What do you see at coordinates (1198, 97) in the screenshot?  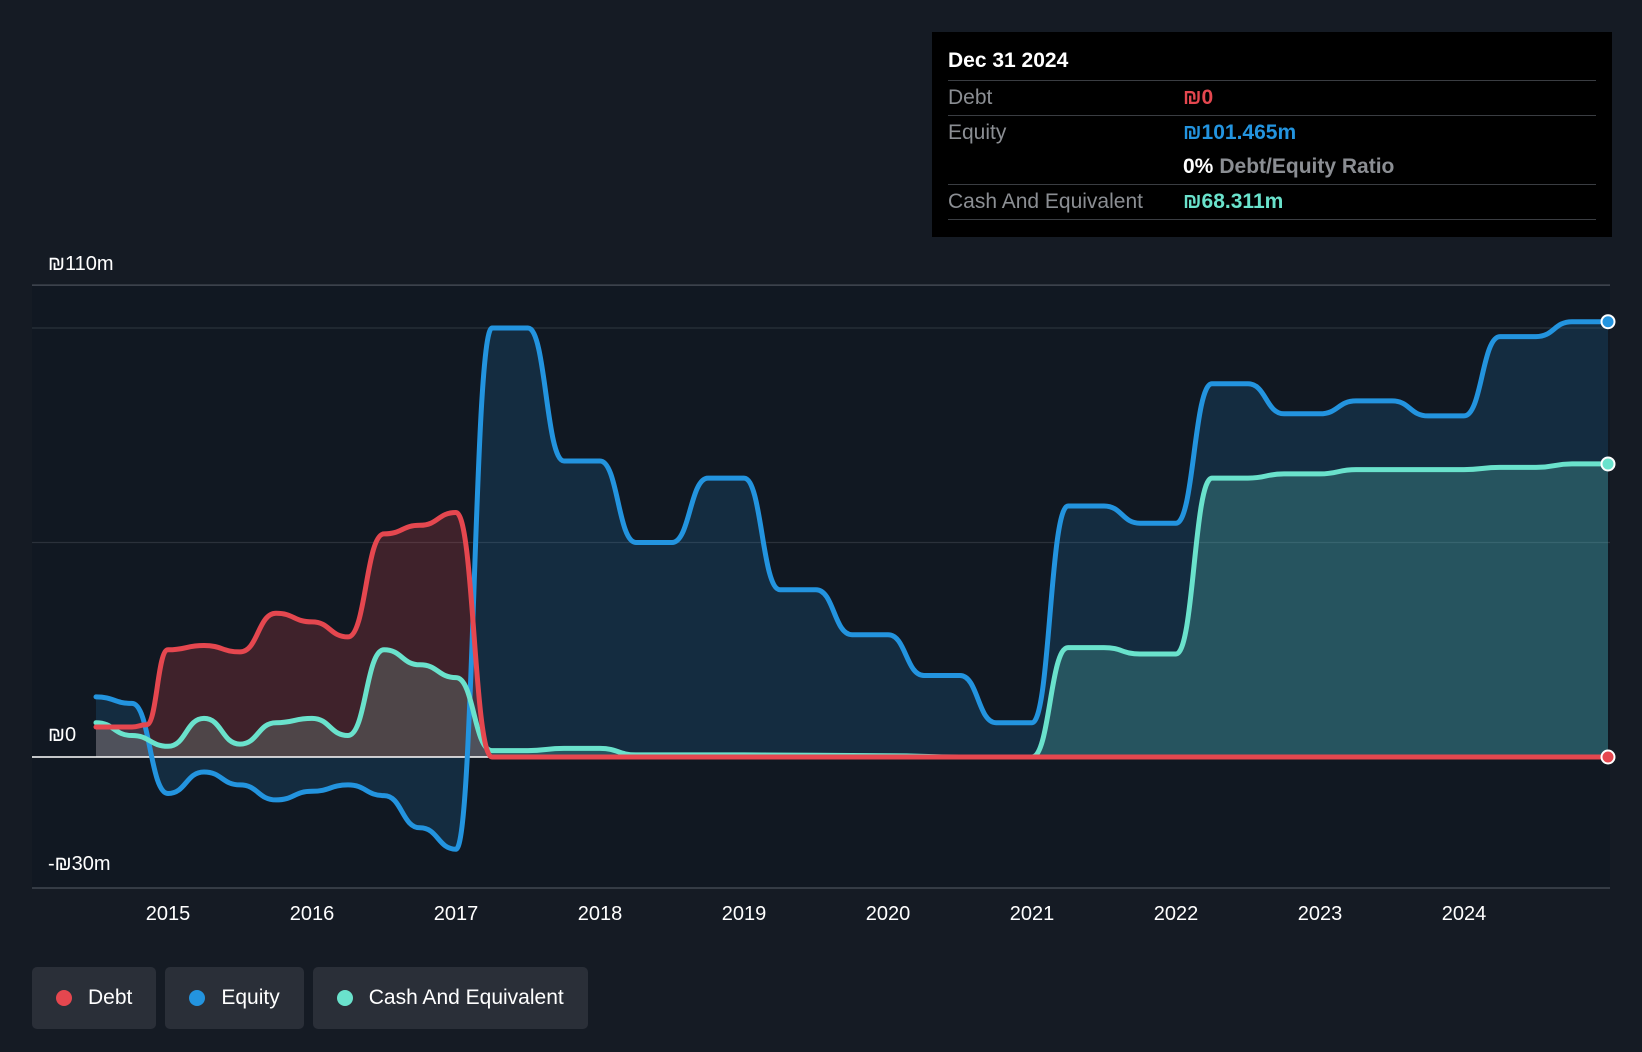 I see `tooltip-debt-value: ₪0` at bounding box center [1198, 97].